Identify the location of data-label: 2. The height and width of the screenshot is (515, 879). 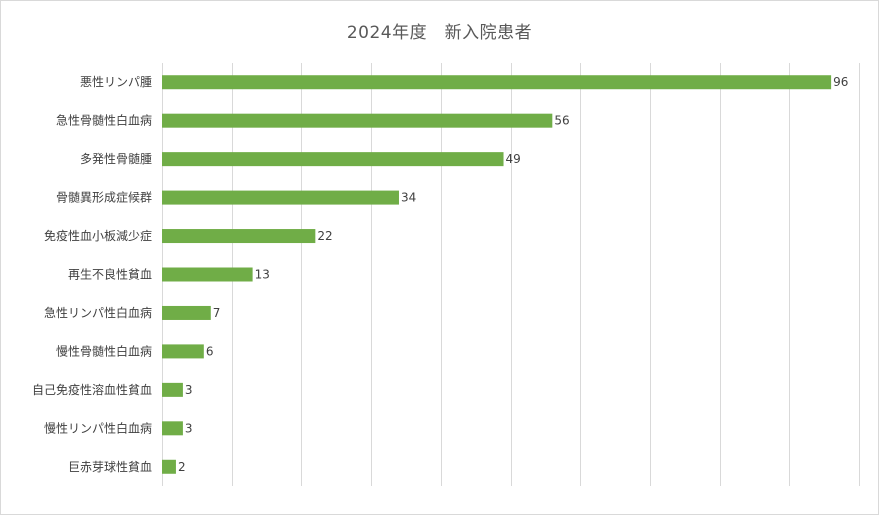
(182, 467).